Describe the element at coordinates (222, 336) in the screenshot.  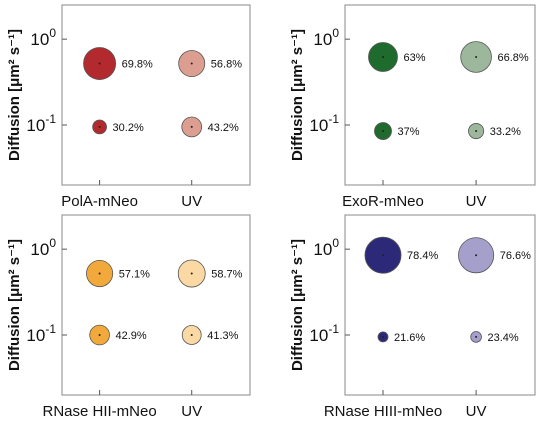
I see `fraction-label: 41.3%` at that location.